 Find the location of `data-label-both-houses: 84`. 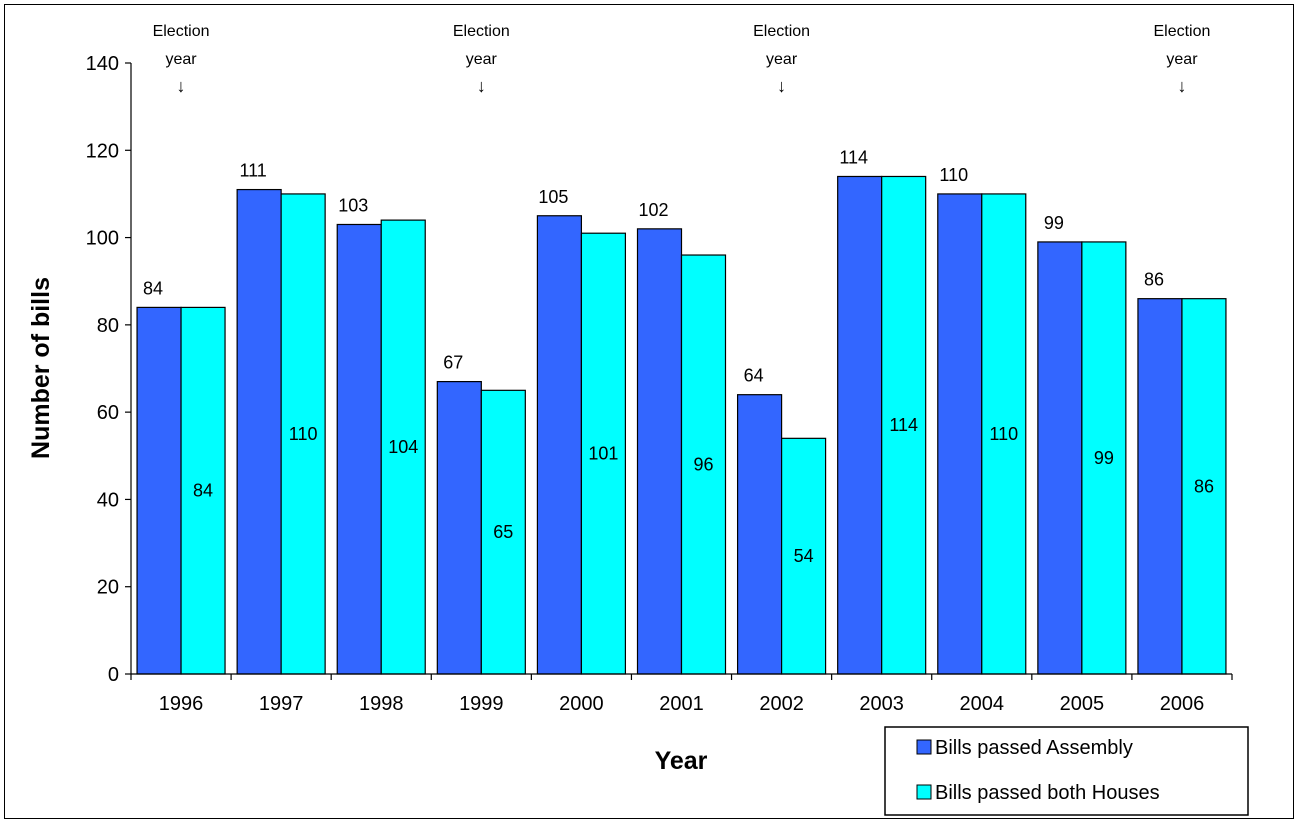

data-label-both-houses: 84 is located at coordinates (203, 491).